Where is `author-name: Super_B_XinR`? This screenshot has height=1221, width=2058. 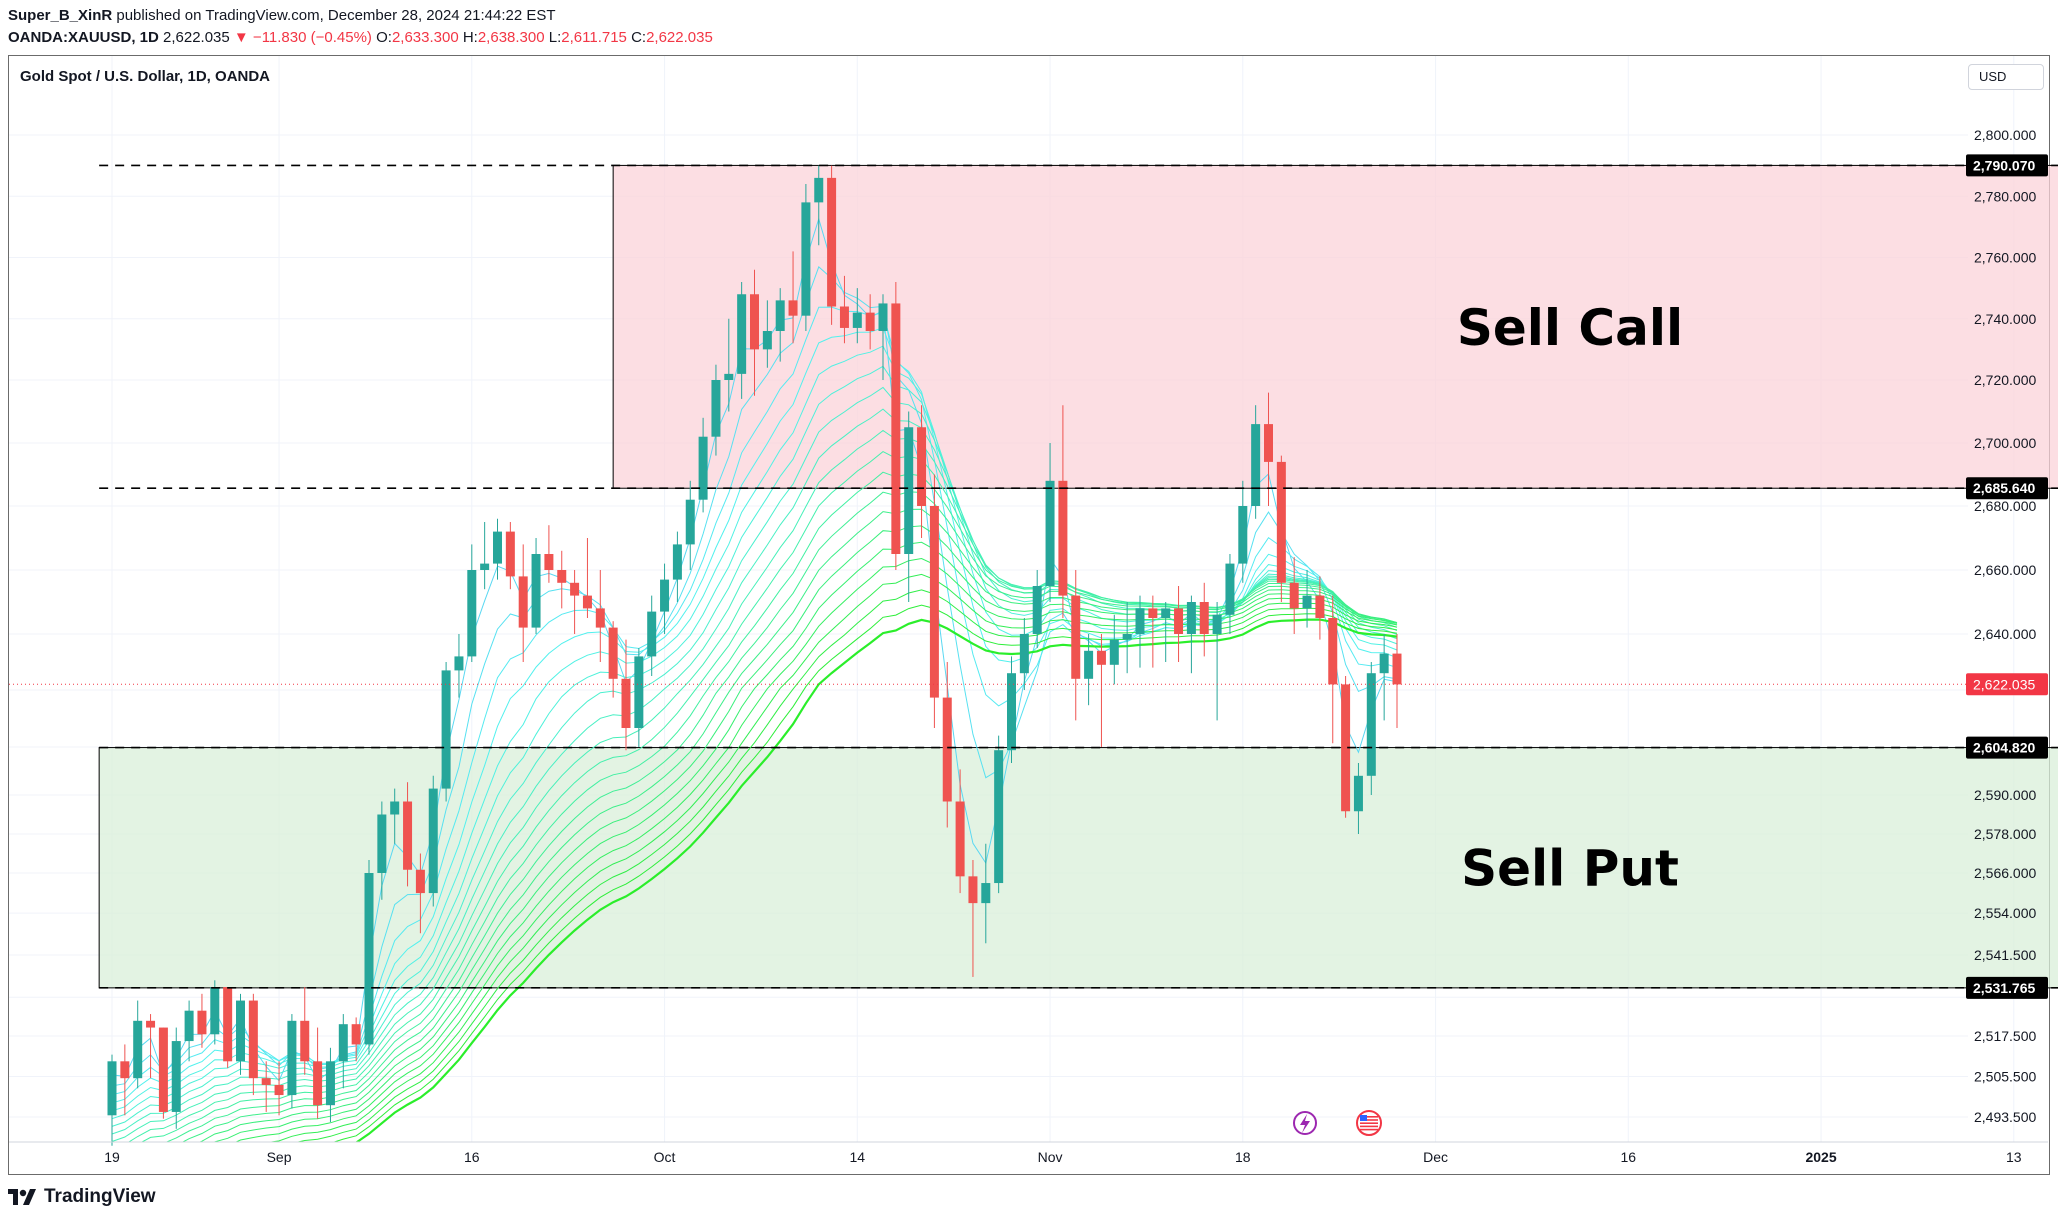 author-name: Super_B_XinR is located at coordinates (60, 15).